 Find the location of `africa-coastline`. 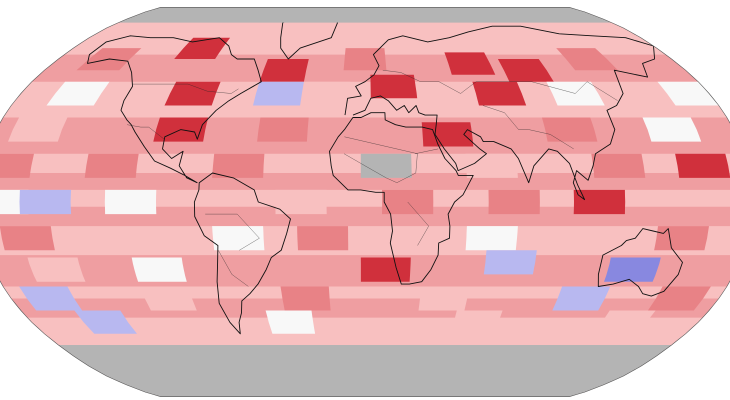

africa-coastline is located at coordinates (401, 198).